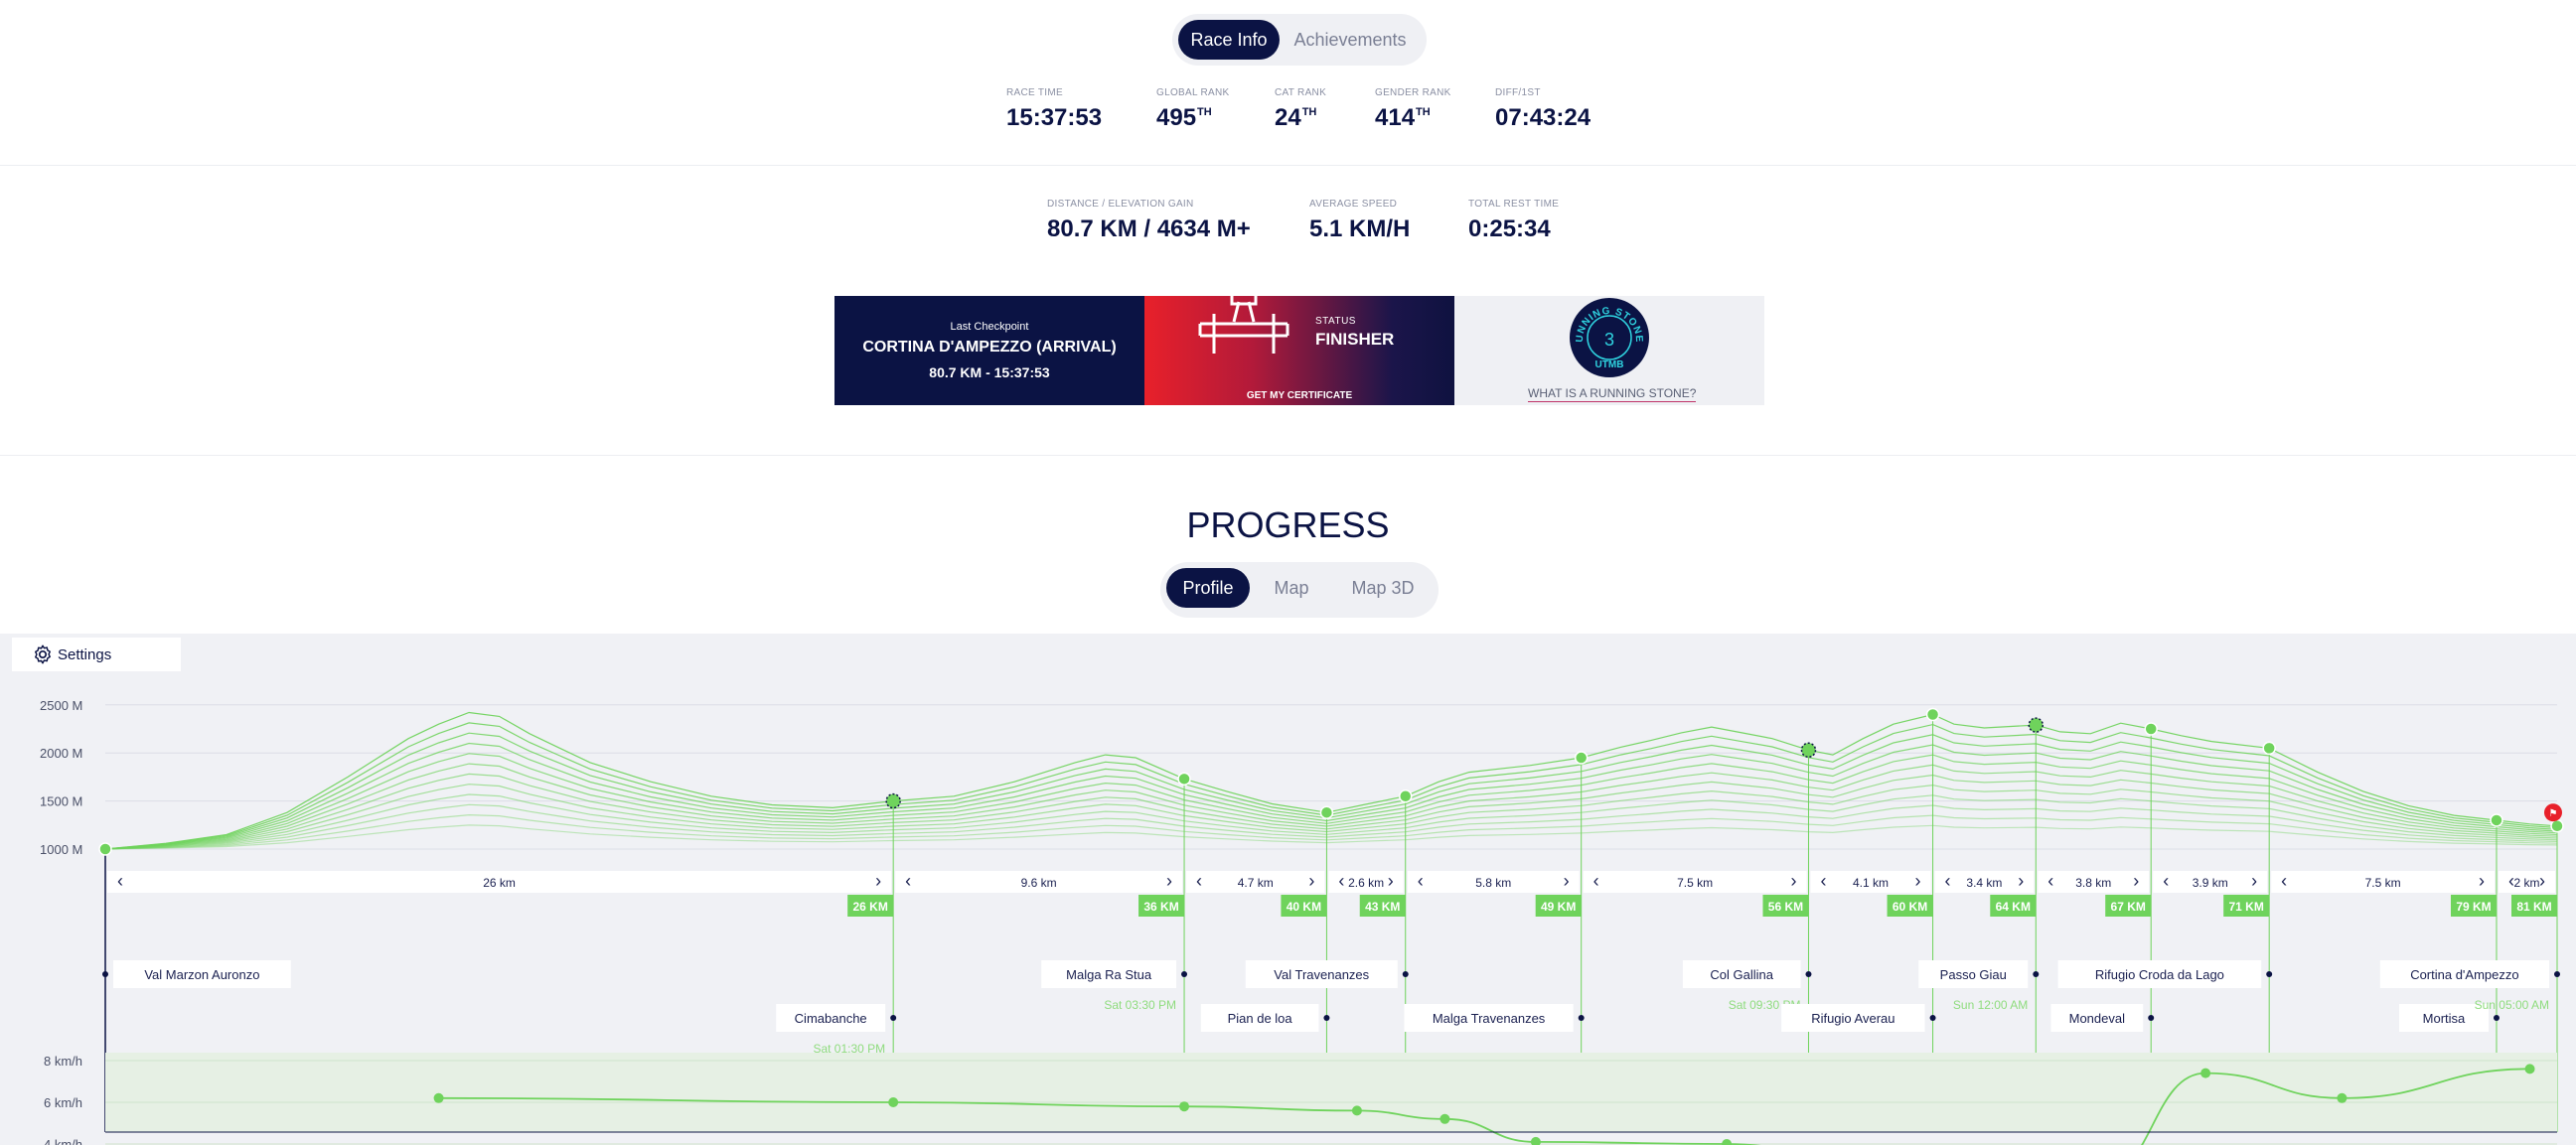 This screenshot has width=2576, height=1145. Describe the element at coordinates (1350, 39) in the screenshot. I see `tab-achievements: Achievements` at that location.